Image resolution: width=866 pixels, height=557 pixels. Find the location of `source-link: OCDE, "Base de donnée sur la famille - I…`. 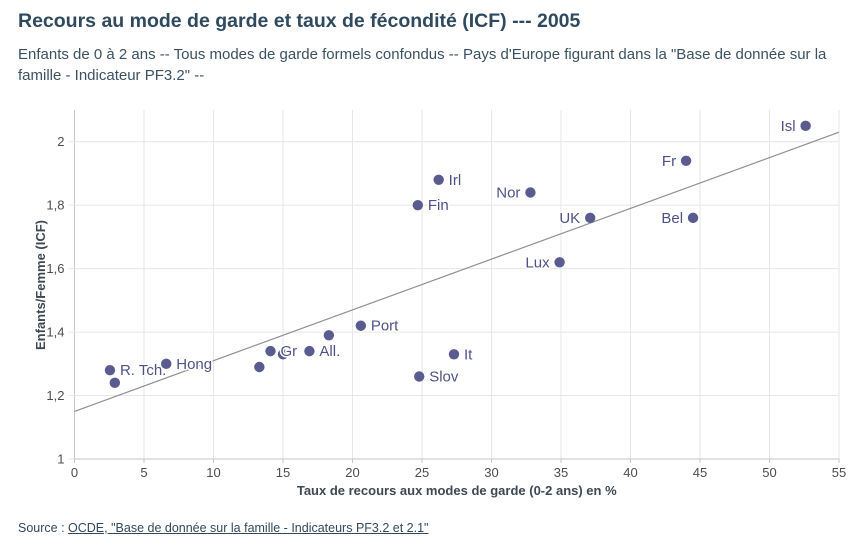

source-link: OCDE, "Base de donnée sur la famille - I… is located at coordinates (248, 528).